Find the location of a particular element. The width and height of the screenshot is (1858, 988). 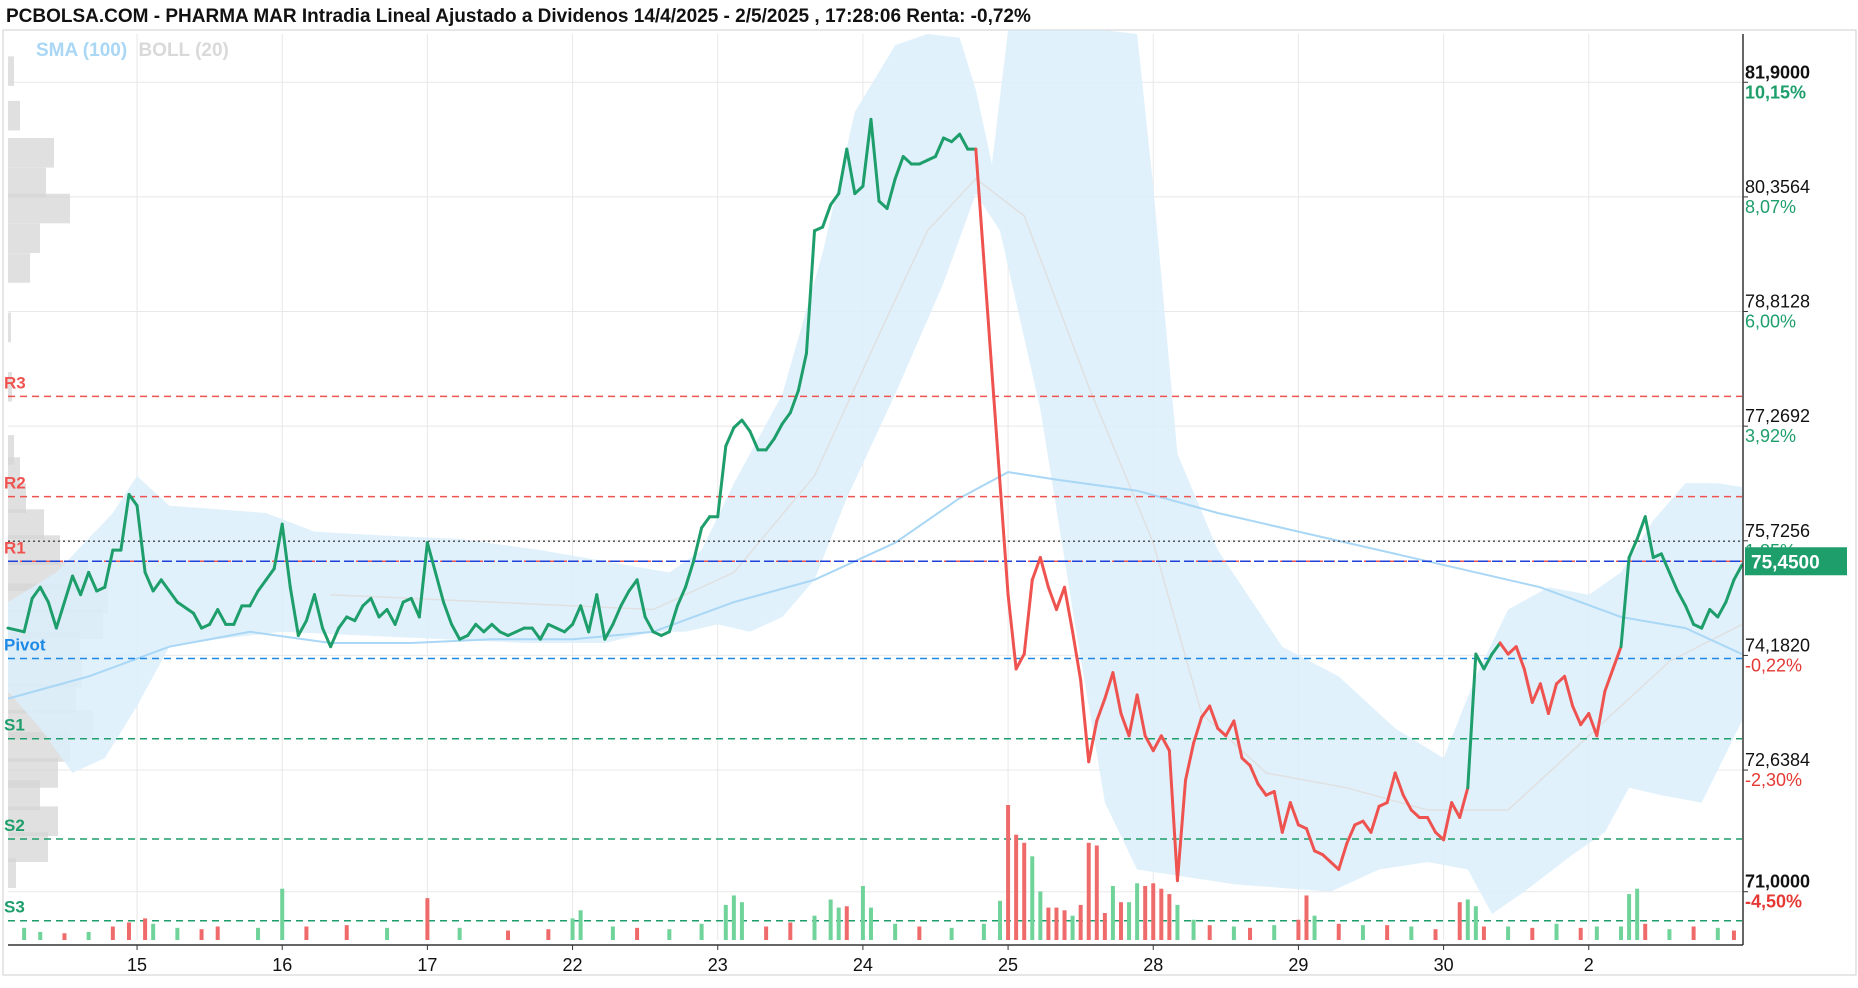

last-price-label: 75,4500 is located at coordinates (1785, 562).